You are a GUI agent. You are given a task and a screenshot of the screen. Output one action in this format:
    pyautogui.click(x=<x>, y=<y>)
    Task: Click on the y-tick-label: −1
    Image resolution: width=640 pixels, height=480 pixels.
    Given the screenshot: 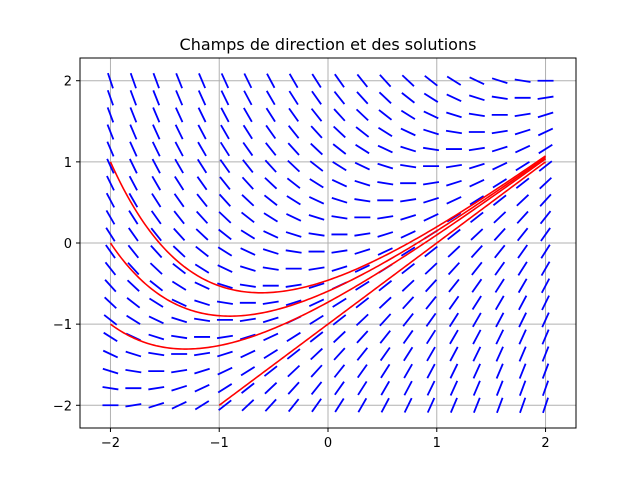 What is the action you would take?
    pyautogui.click(x=62, y=325)
    